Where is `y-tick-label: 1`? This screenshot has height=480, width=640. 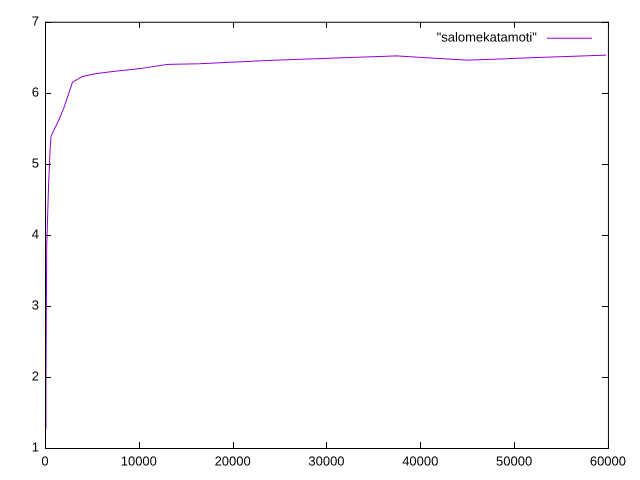 y-tick-label: 1 is located at coordinates (35, 447).